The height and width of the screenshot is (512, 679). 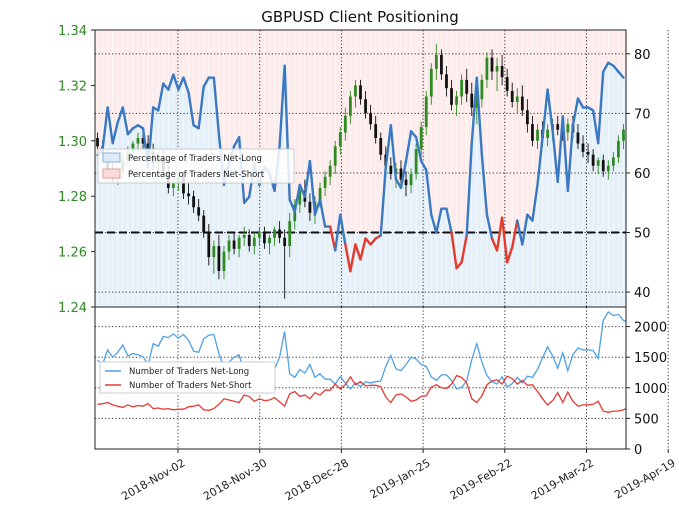 What do you see at coordinates (642, 234) in the screenshot?
I see `right-axis-tick-label: 50` at bounding box center [642, 234].